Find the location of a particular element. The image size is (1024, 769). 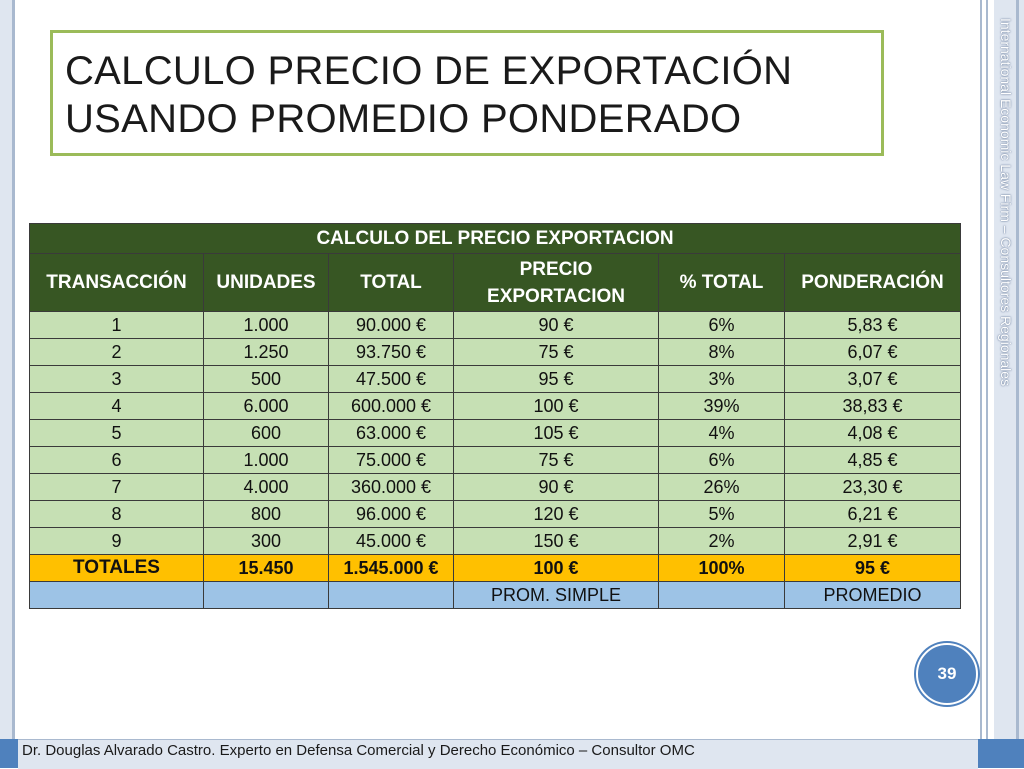

cell-pct-total: 4% is located at coordinates (721, 433).